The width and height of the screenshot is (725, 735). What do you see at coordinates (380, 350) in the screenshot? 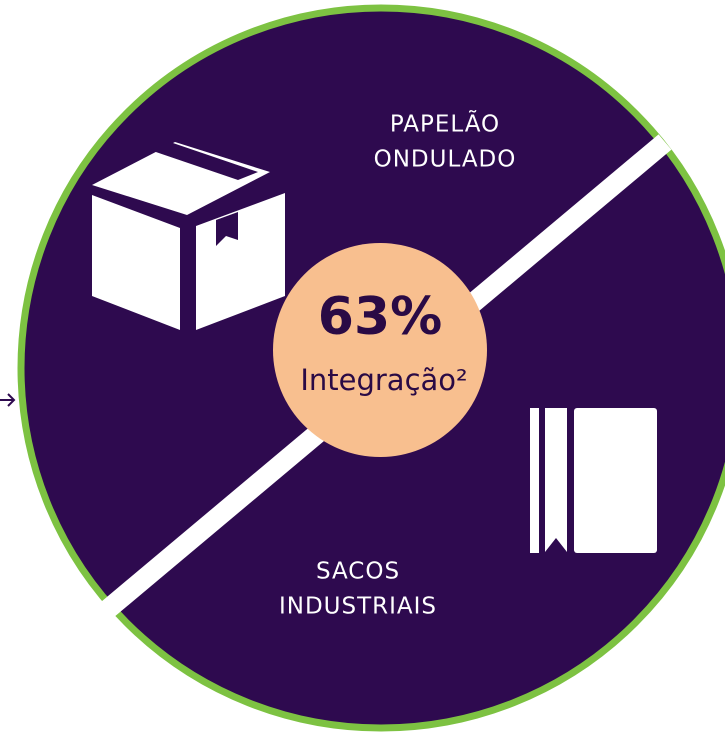
I see `center-circle` at bounding box center [380, 350].